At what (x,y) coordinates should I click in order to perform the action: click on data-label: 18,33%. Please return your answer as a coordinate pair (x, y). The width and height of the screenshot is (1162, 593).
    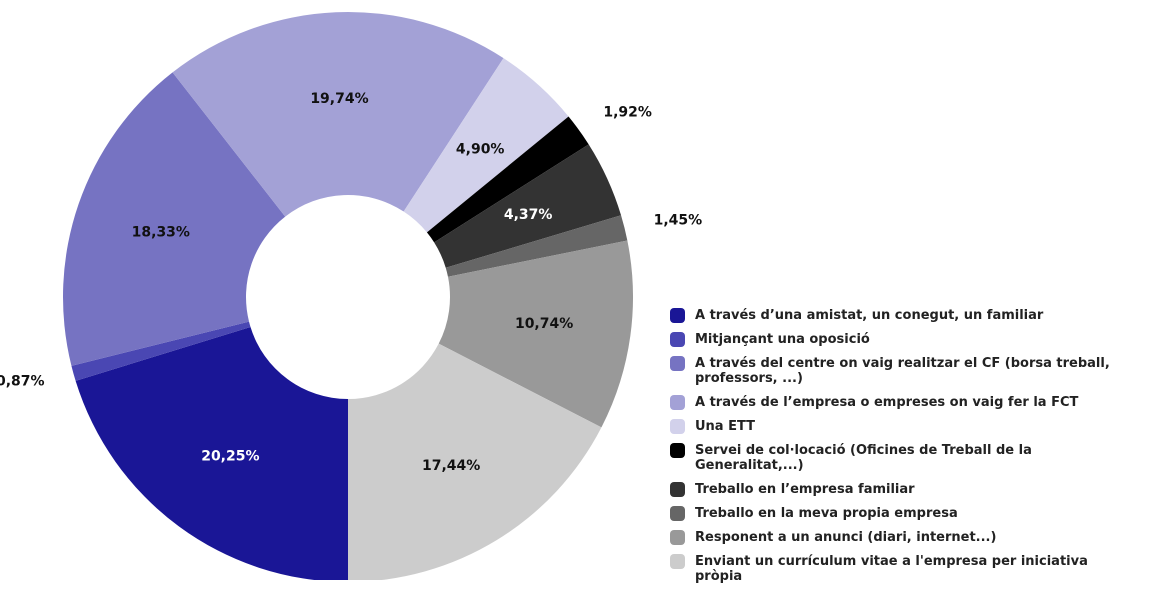
    Looking at the image, I should click on (161, 232).